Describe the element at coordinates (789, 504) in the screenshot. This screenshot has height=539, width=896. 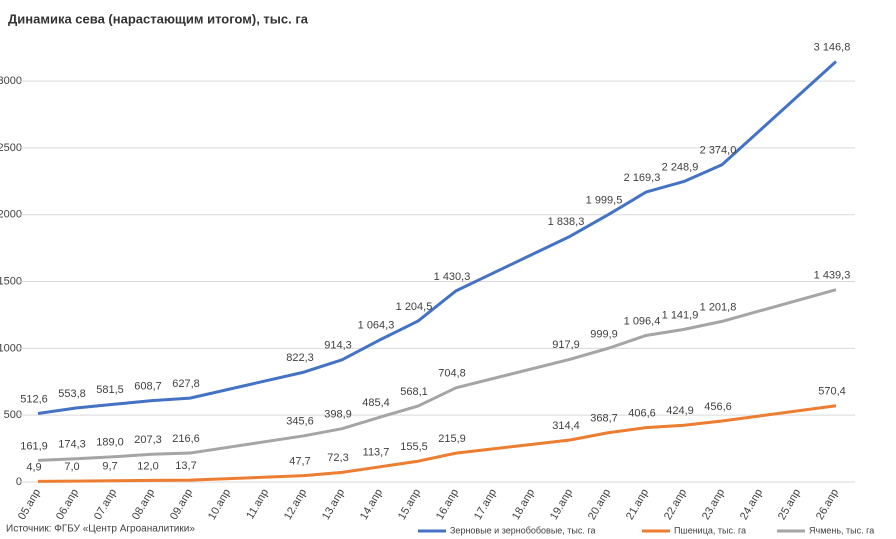
I see `x-tick-label: 25.апр` at that location.